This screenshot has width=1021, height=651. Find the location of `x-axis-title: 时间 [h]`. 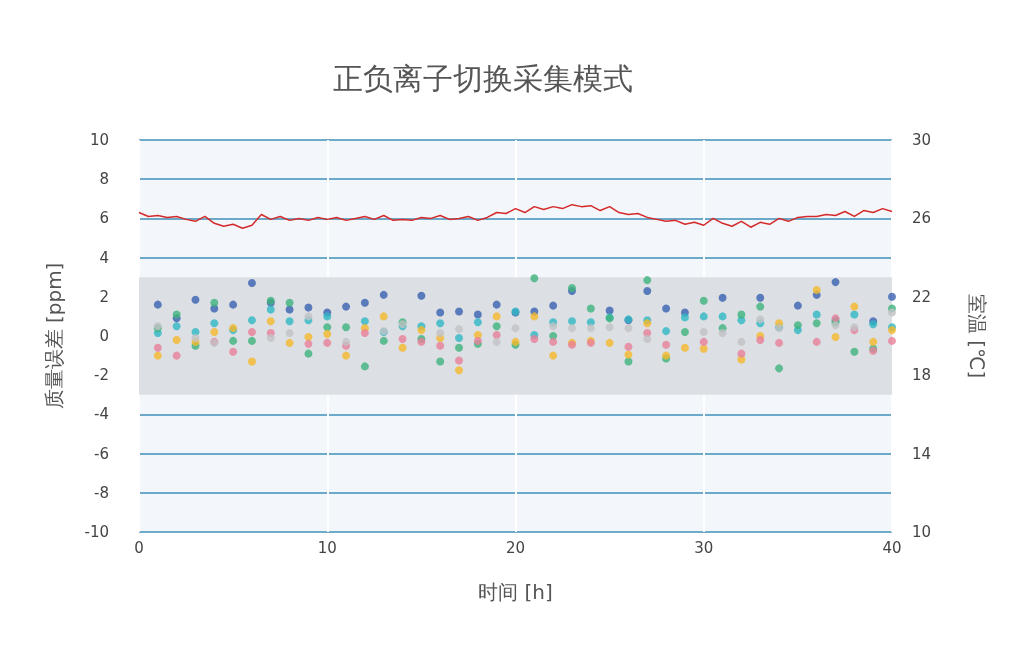

x-axis-title: 时间 [h] is located at coordinates (515, 592).